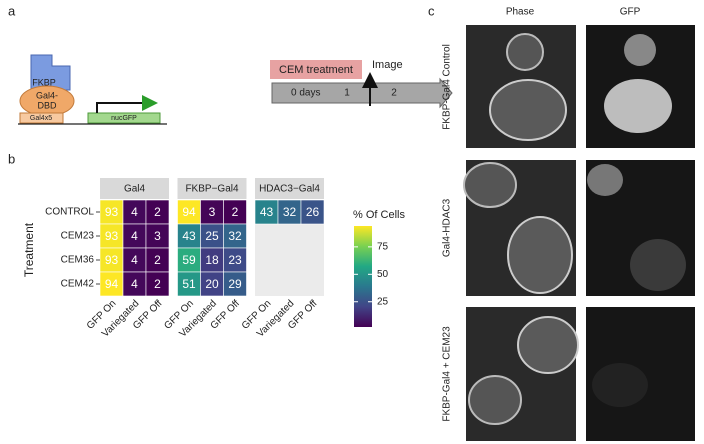 The height and width of the screenshot is (444, 704). I want to click on timeline: 0 days 1 2 CEM treatment Image, so click(361, 84).